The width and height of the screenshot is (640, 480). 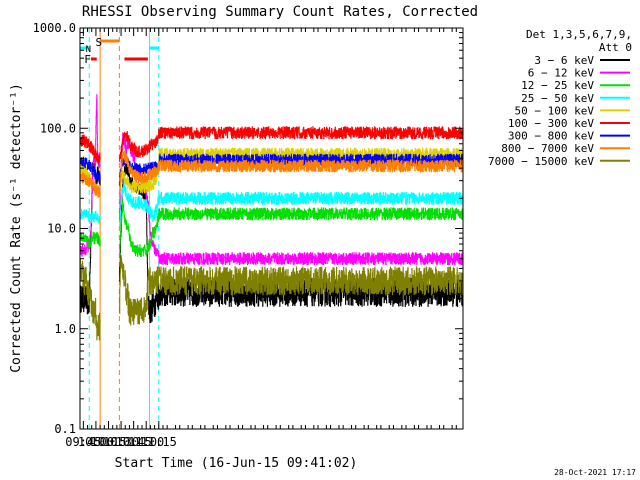 I want to click on legend-label: 100 − 300 keV, so click(x=551, y=123).